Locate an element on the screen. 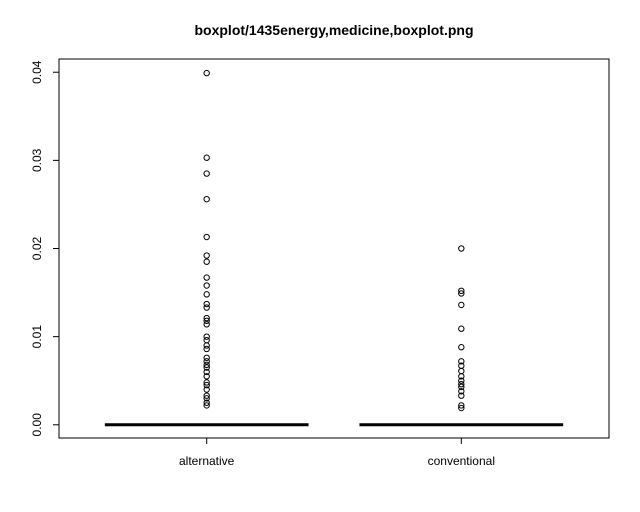  y-tick-label: 0.00 is located at coordinates (37, 425).